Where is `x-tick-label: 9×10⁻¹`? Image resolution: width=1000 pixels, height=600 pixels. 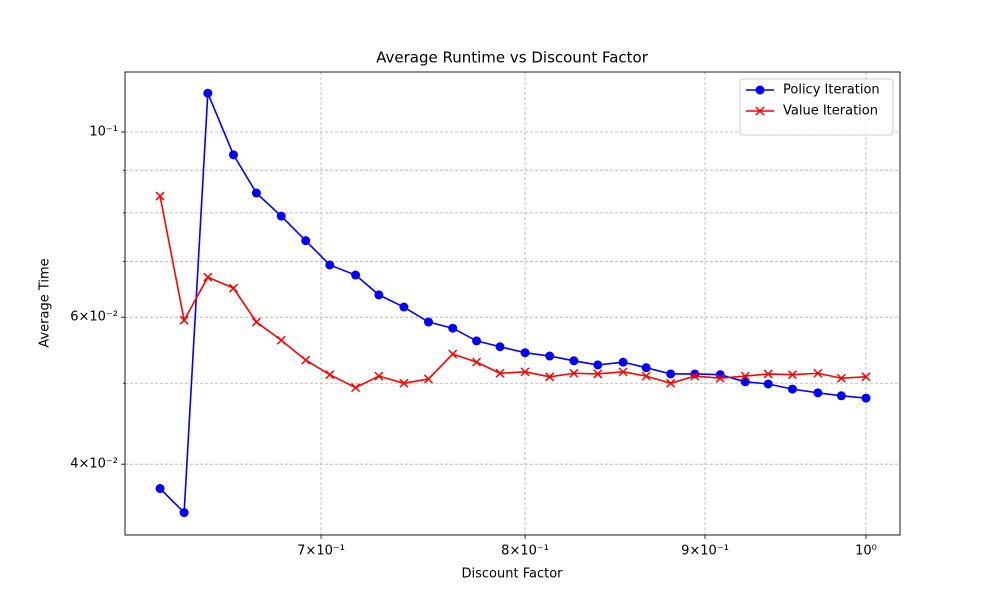 x-tick-label: 9×10⁻¹ is located at coordinates (705, 551).